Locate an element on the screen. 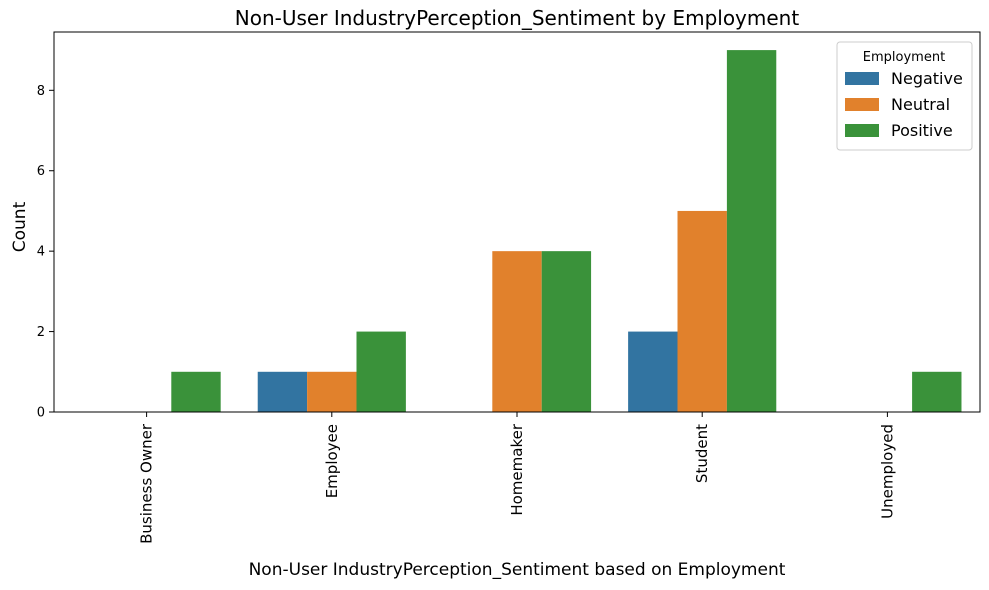 The image size is (989, 590). bar-student-neutral is located at coordinates (702, 311).